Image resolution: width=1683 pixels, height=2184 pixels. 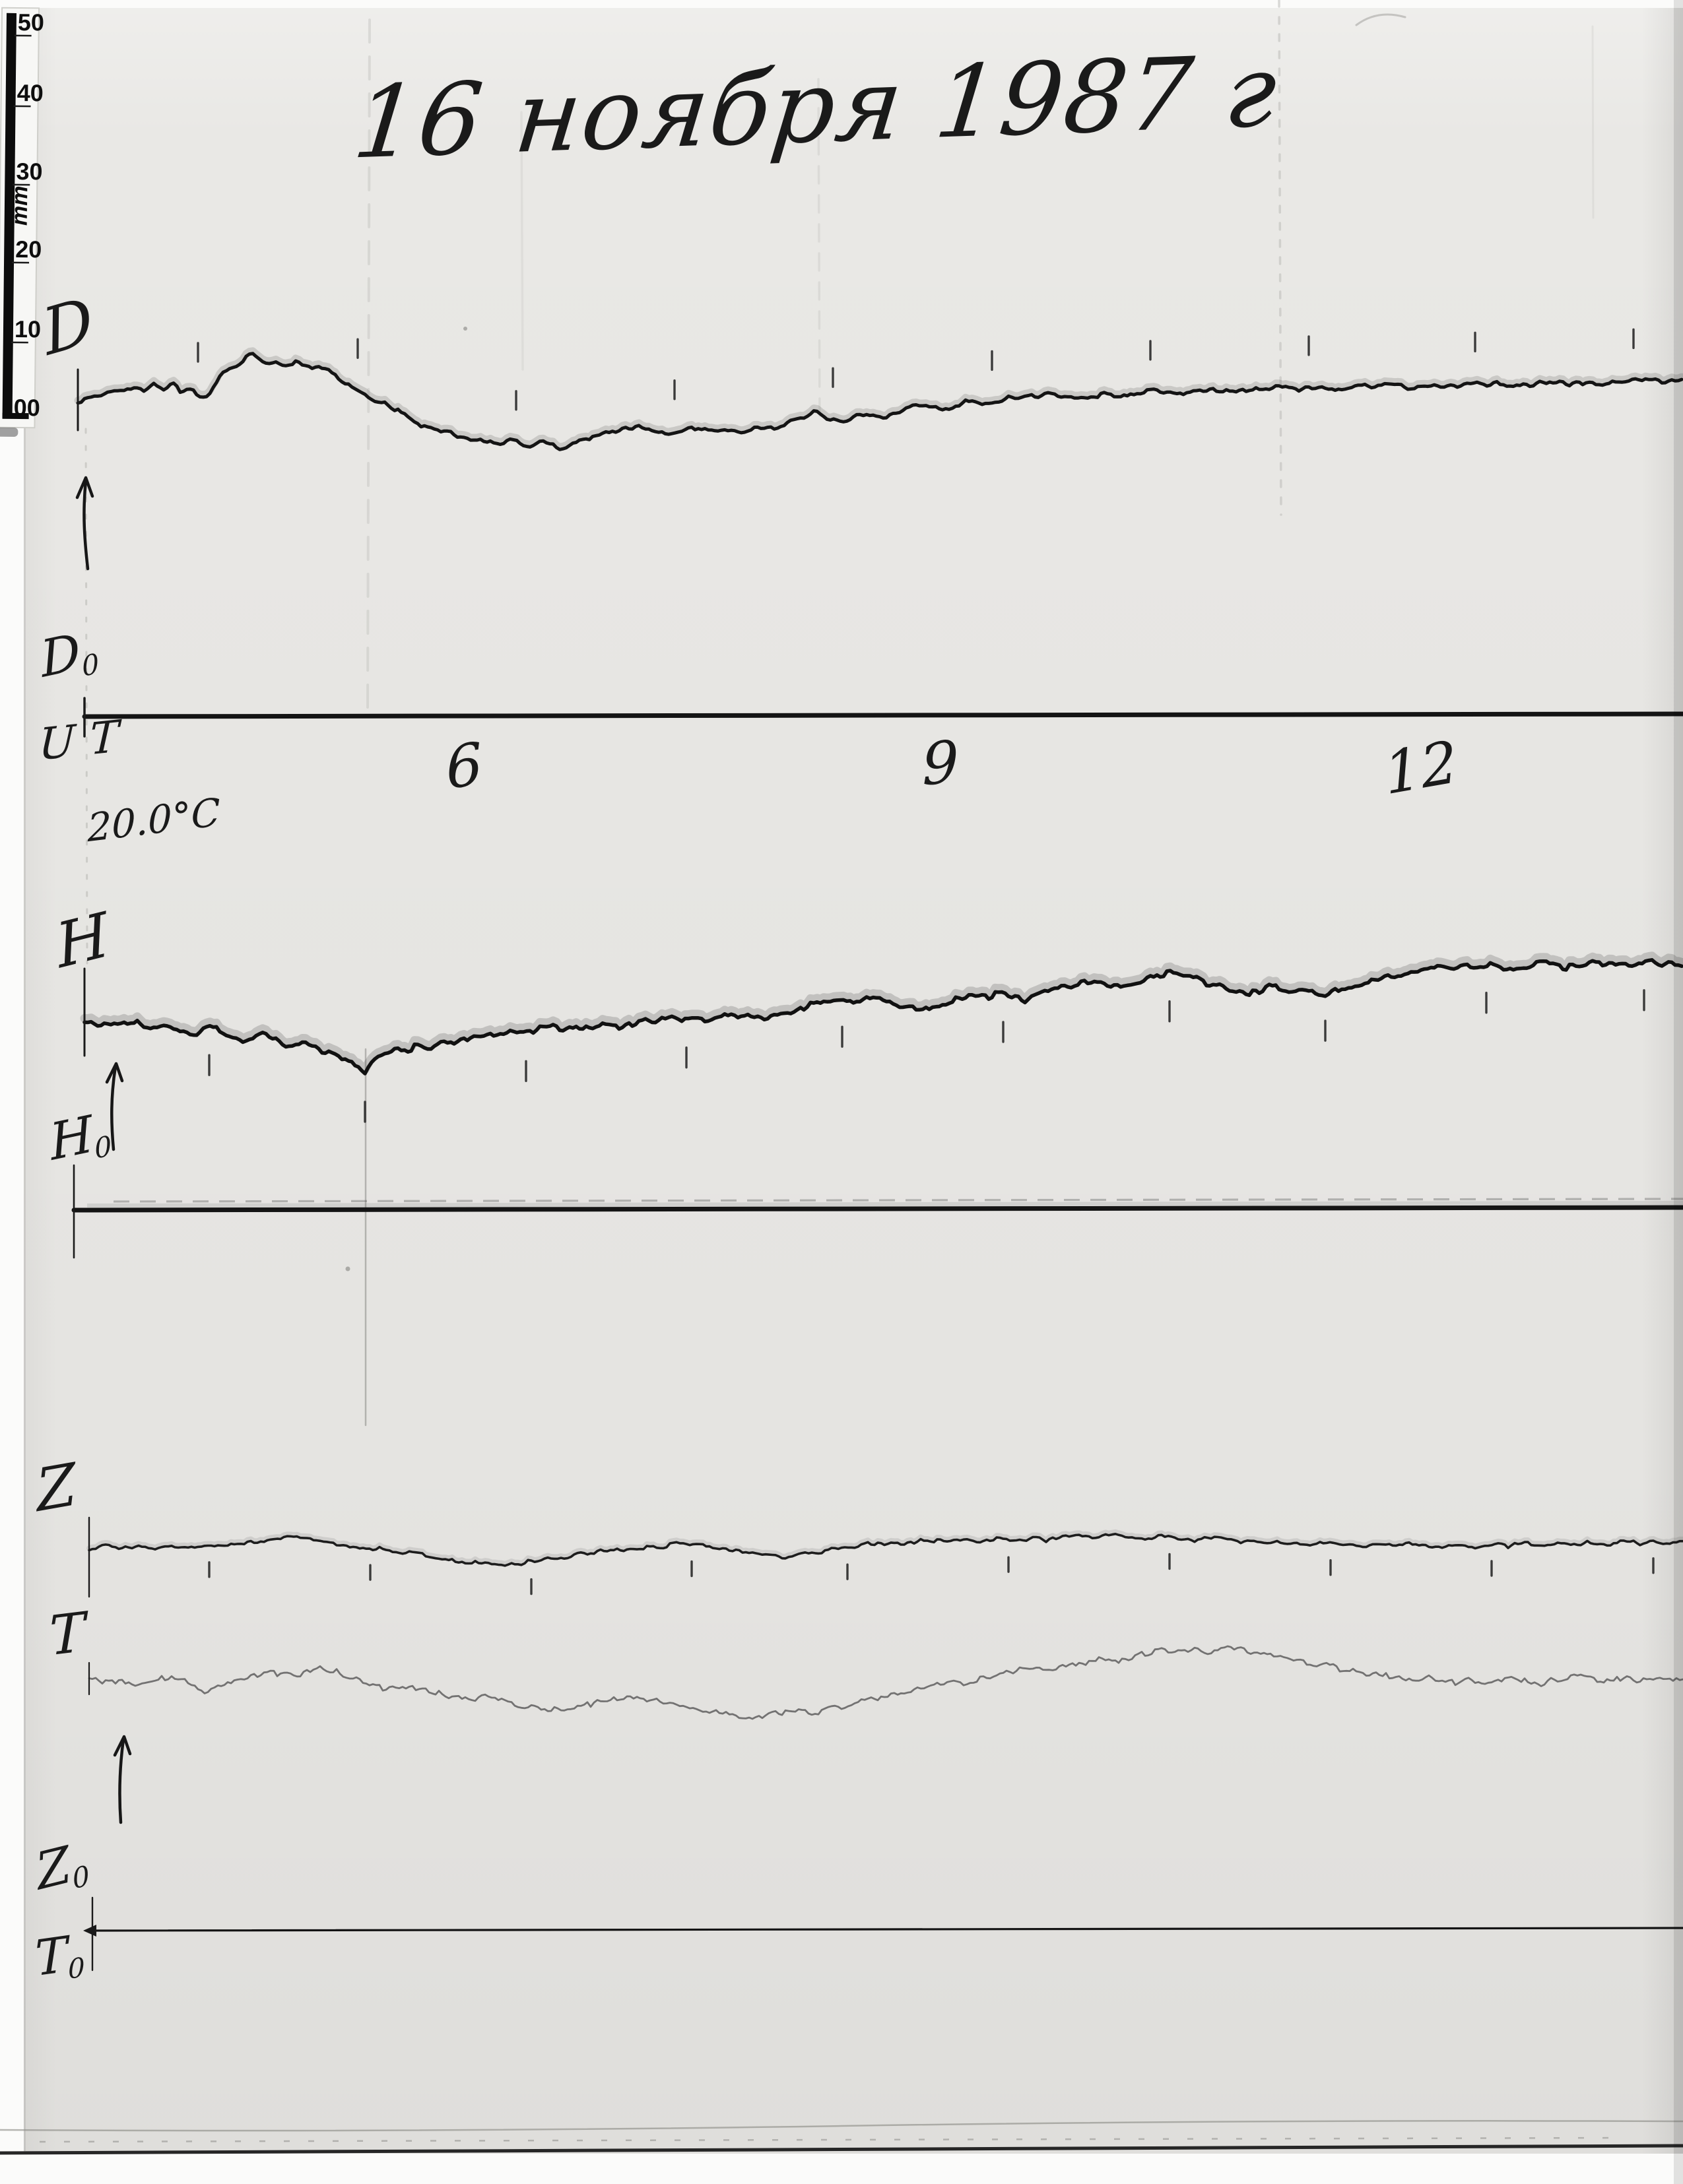 I want to click on trace-label-t: T, so click(x=67, y=1635).